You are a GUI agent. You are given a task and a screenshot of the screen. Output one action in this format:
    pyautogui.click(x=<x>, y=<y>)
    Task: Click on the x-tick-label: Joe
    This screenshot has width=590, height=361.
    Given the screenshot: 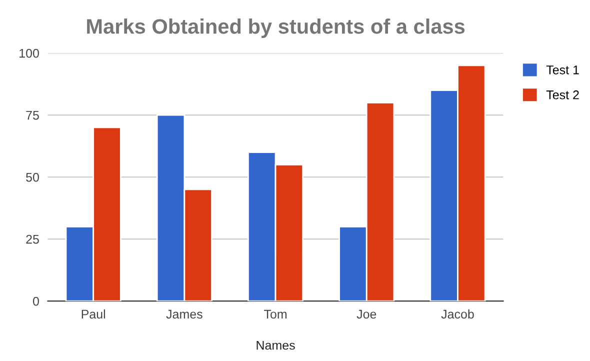 What is the action you would take?
    pyautogui.click(x=366, y=314)
    